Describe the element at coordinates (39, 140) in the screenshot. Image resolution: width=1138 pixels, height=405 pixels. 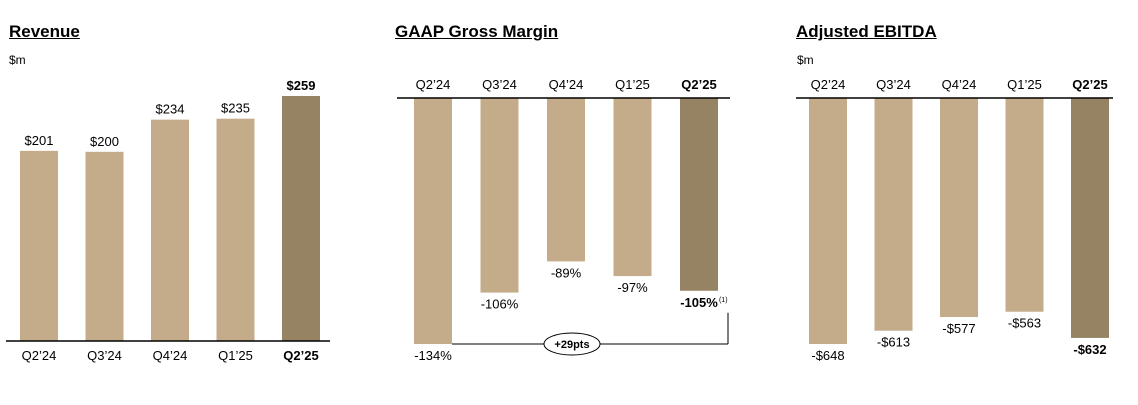
I see `data-label: $201` at that location.